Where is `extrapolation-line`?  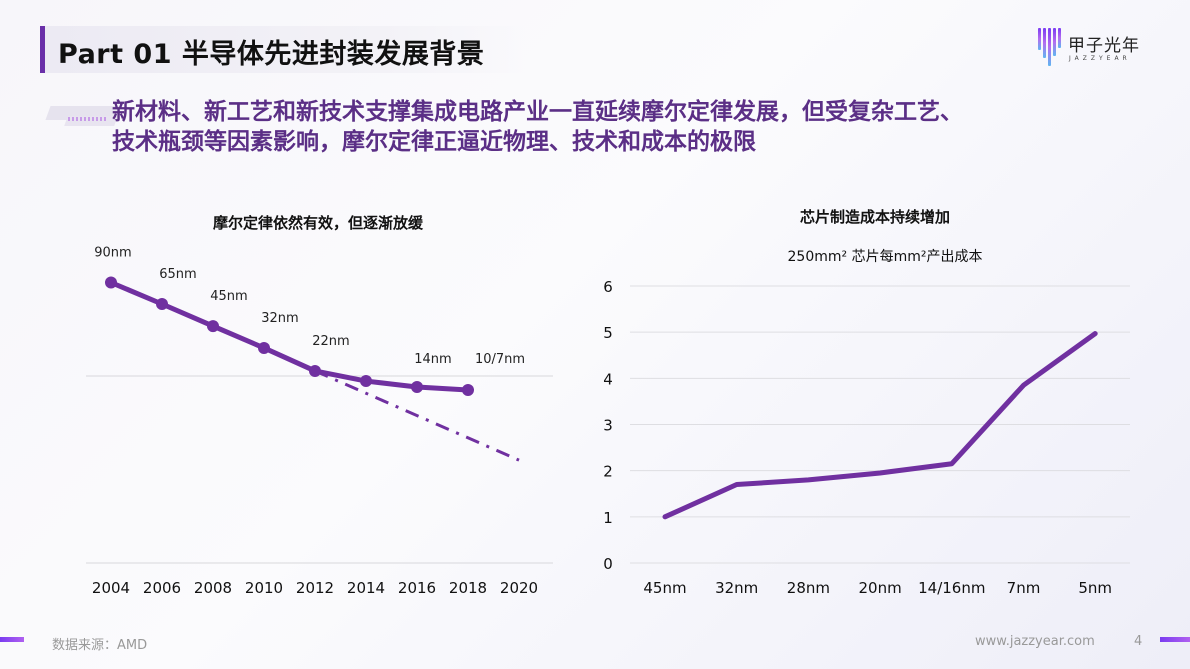
extrapolation-line is located at coordinates (417, 415).